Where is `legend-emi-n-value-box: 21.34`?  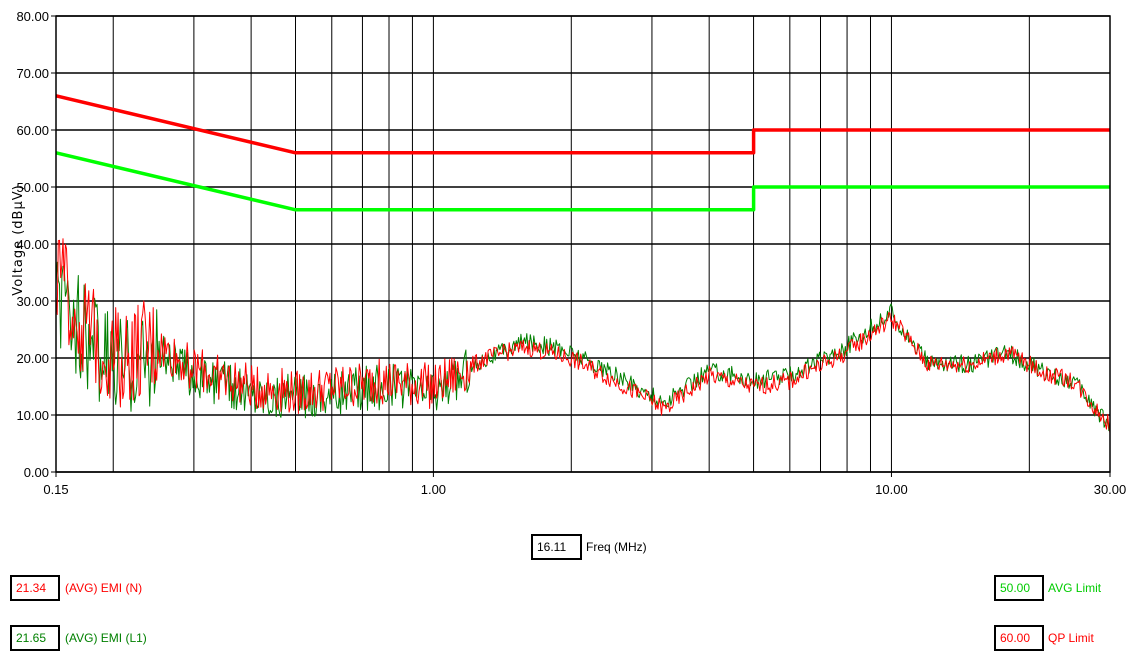 legend-emi-n-value-box: 21.34 is located at coordinates (35, 588).